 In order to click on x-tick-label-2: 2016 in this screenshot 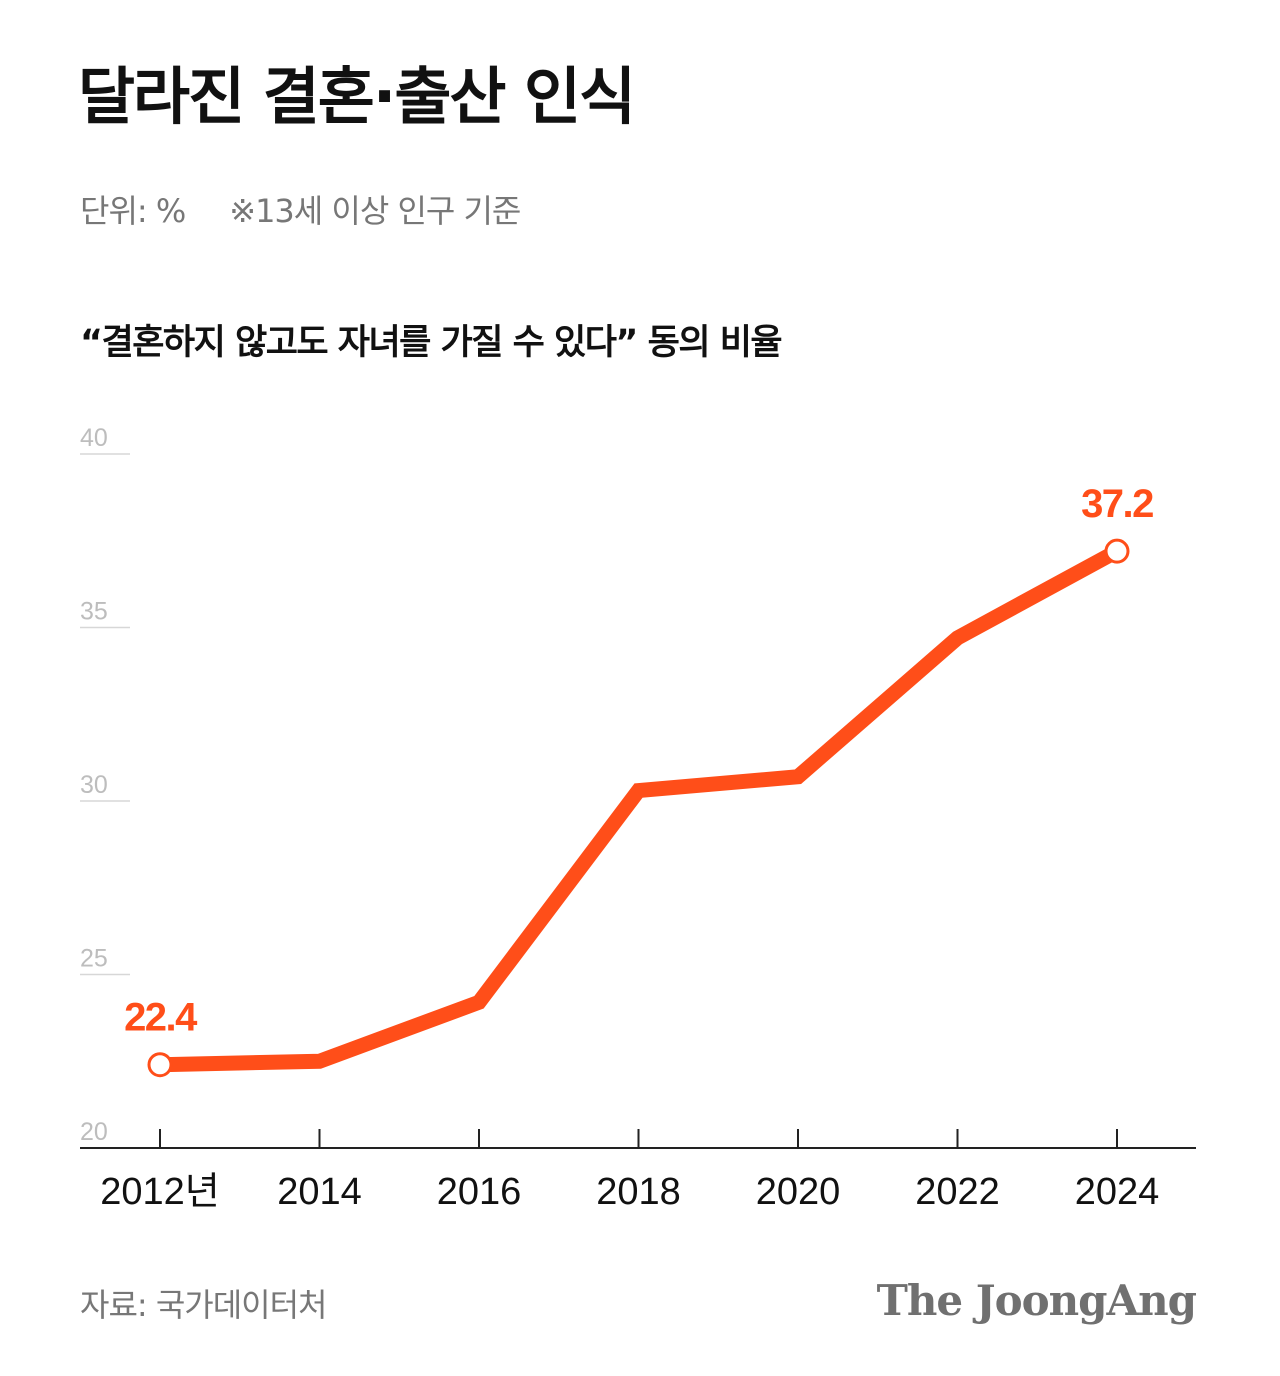, I will do `click(479, 1192)`.